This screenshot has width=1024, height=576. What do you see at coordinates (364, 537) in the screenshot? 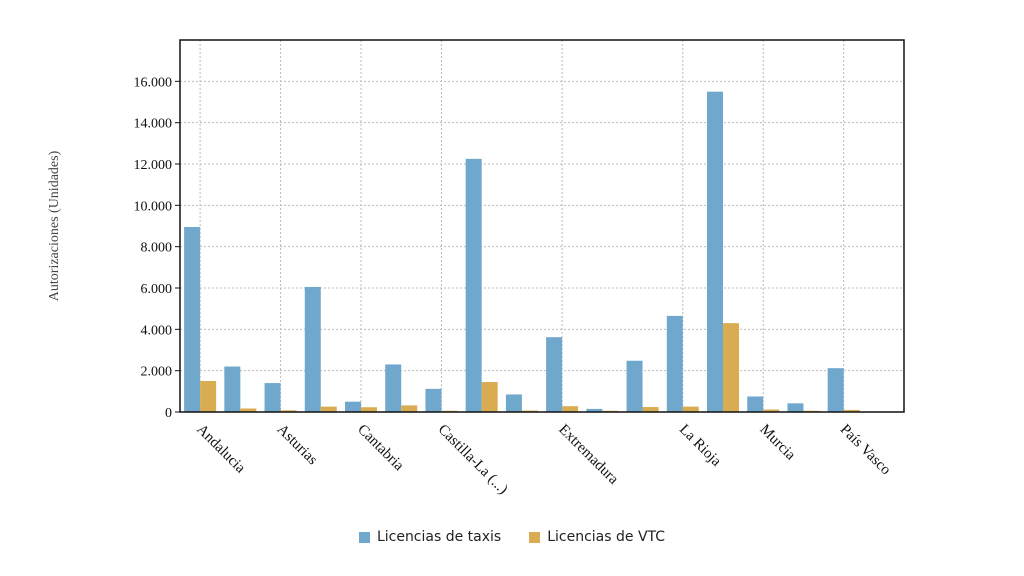
I see `legend-swatch-taxis` at bounding box center [364, 537].